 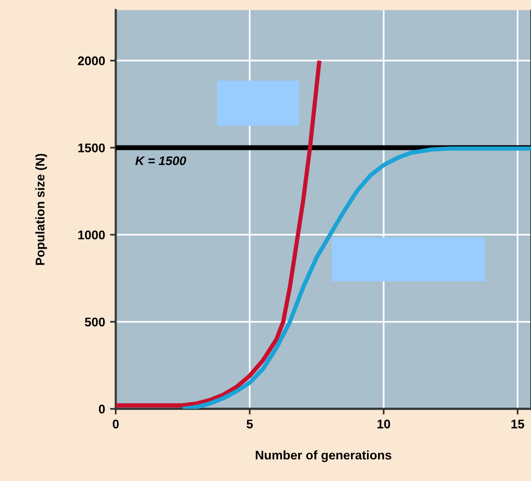 What do you see at coordinates (115, 424) in the screenshot?
I see `x-tick-label: 0` at bounding box center [115, 424].